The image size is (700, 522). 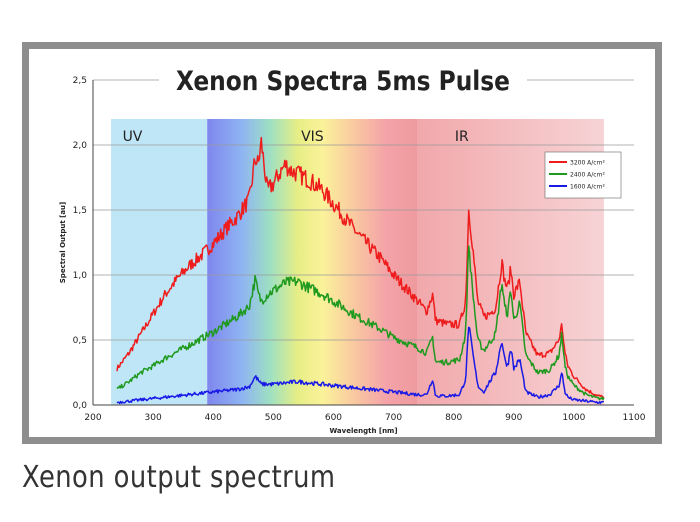 I want to click on x-tick-label: 1000, so click(x=573, y=418).